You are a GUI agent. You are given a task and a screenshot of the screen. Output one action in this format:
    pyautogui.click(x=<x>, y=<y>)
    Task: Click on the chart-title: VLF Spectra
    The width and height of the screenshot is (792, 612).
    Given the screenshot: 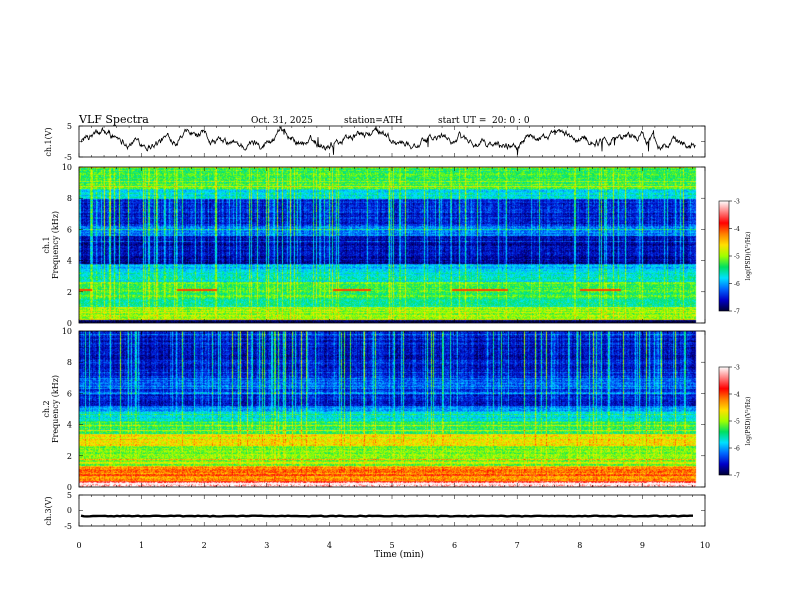 What is the action you would take?
    pyautogui.click(x=113, y=119)
    